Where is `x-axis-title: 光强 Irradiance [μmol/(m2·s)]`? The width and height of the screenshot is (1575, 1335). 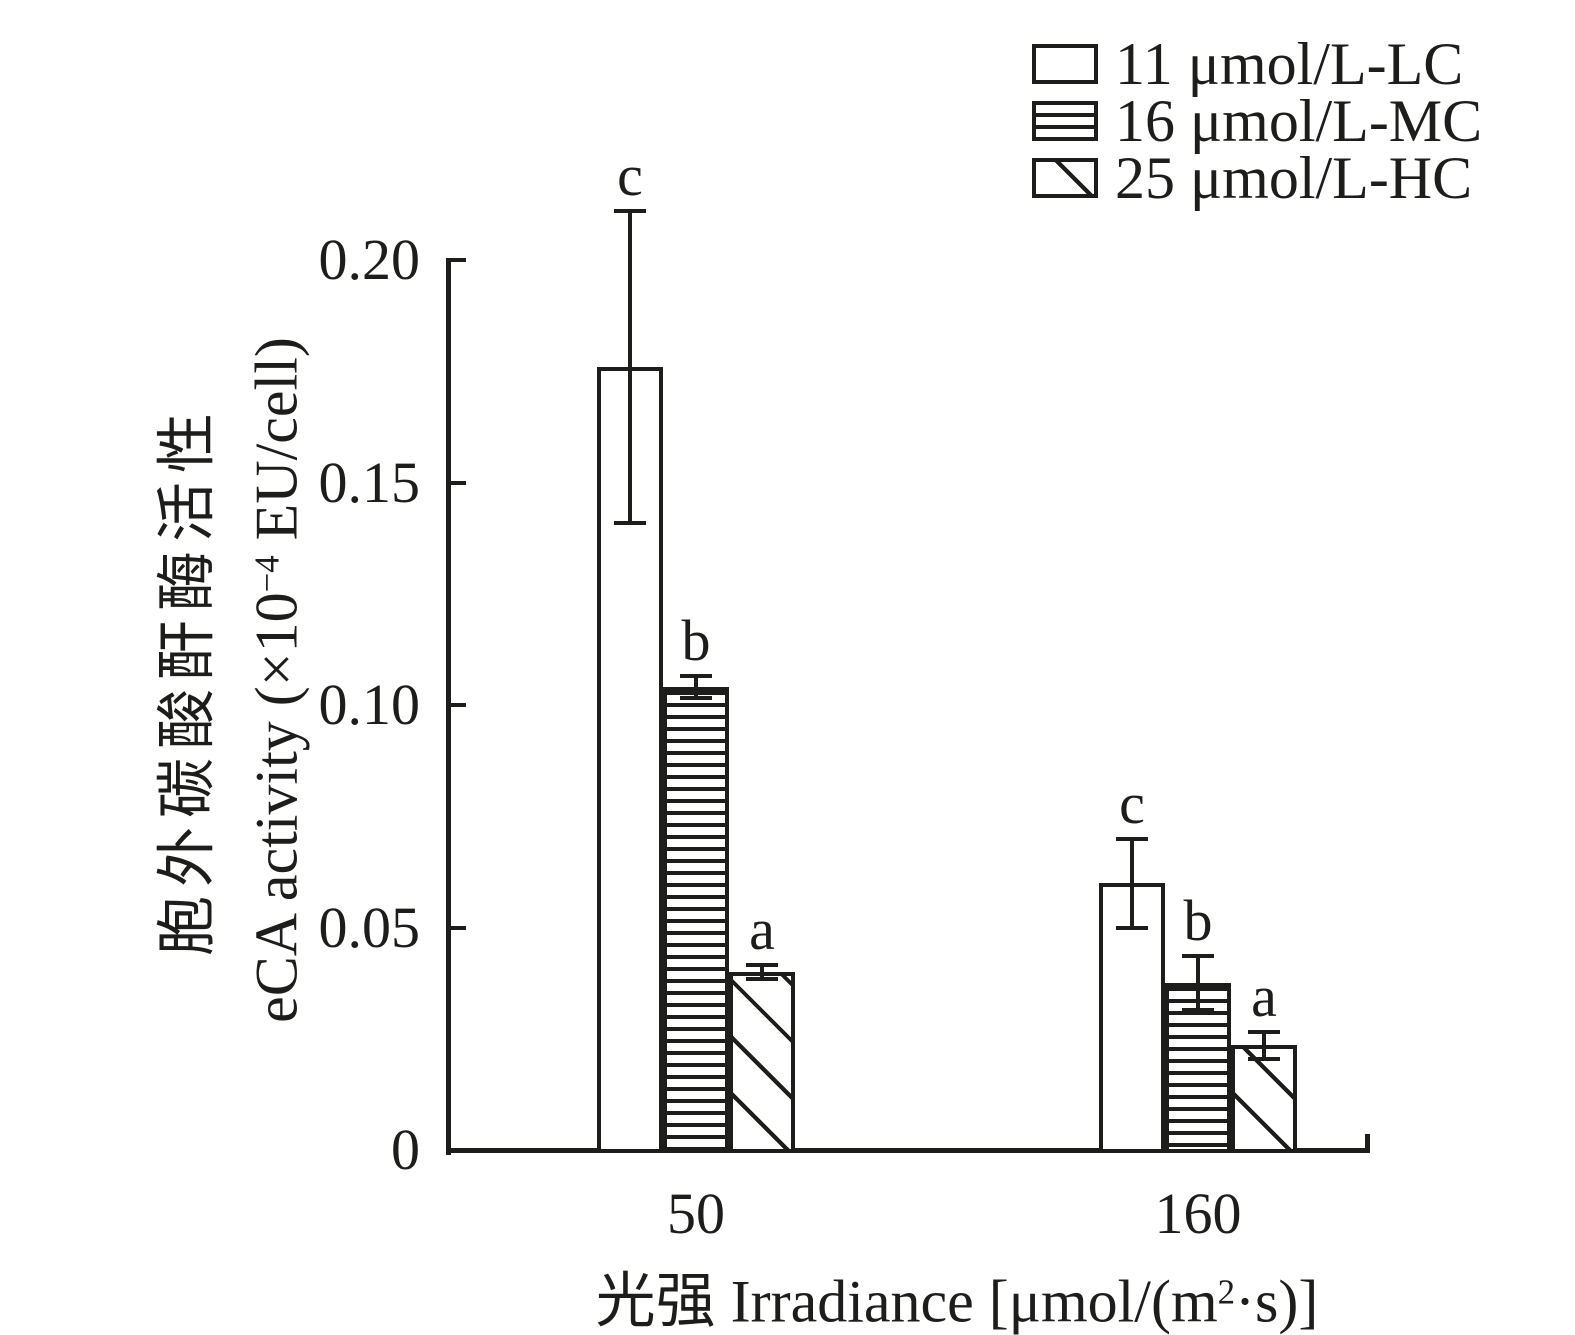 x-axis-title: 光强 Irradiance [μmol/(m2·s)] is located at coordinates (957, 1294).